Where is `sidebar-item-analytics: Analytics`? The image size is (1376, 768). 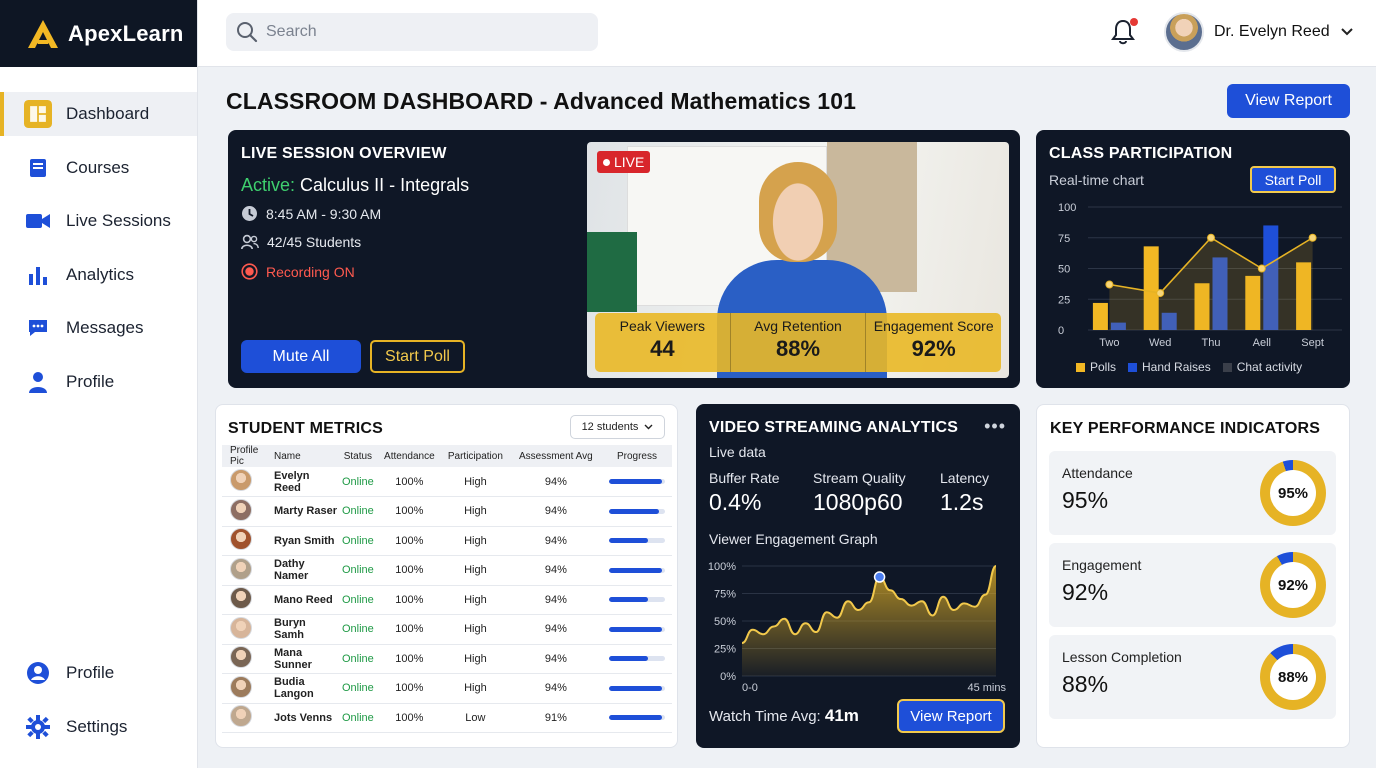 sidebar-item-analytics: Analytics is located at coordinates (98, 275).